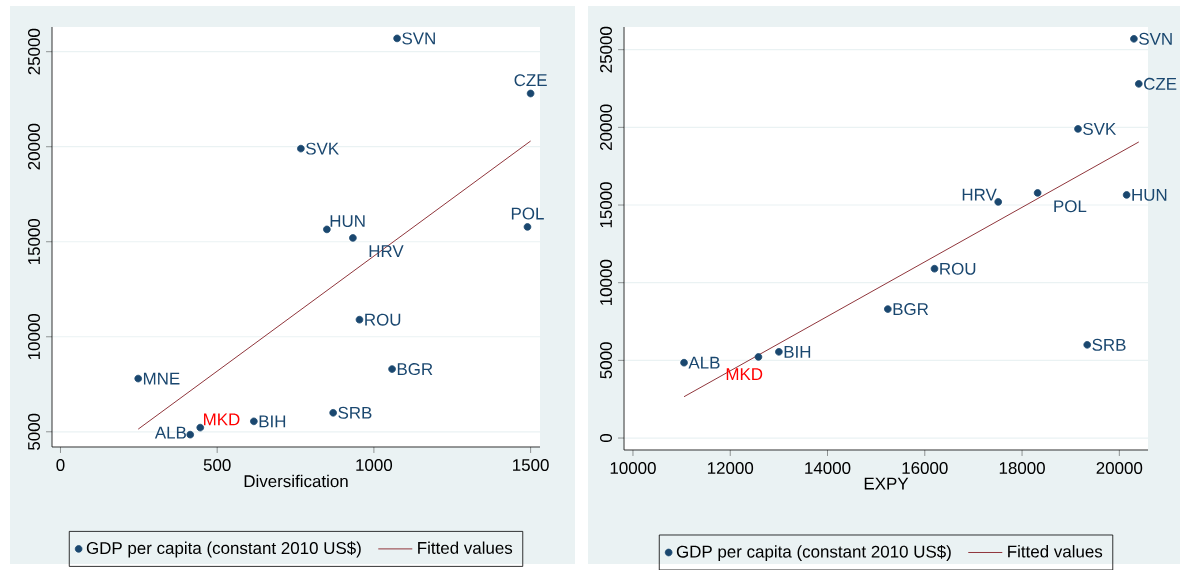 The width and height of the screenshot is (1188, 570). I want to click on y-tick-label: 0, so click(606, 438).